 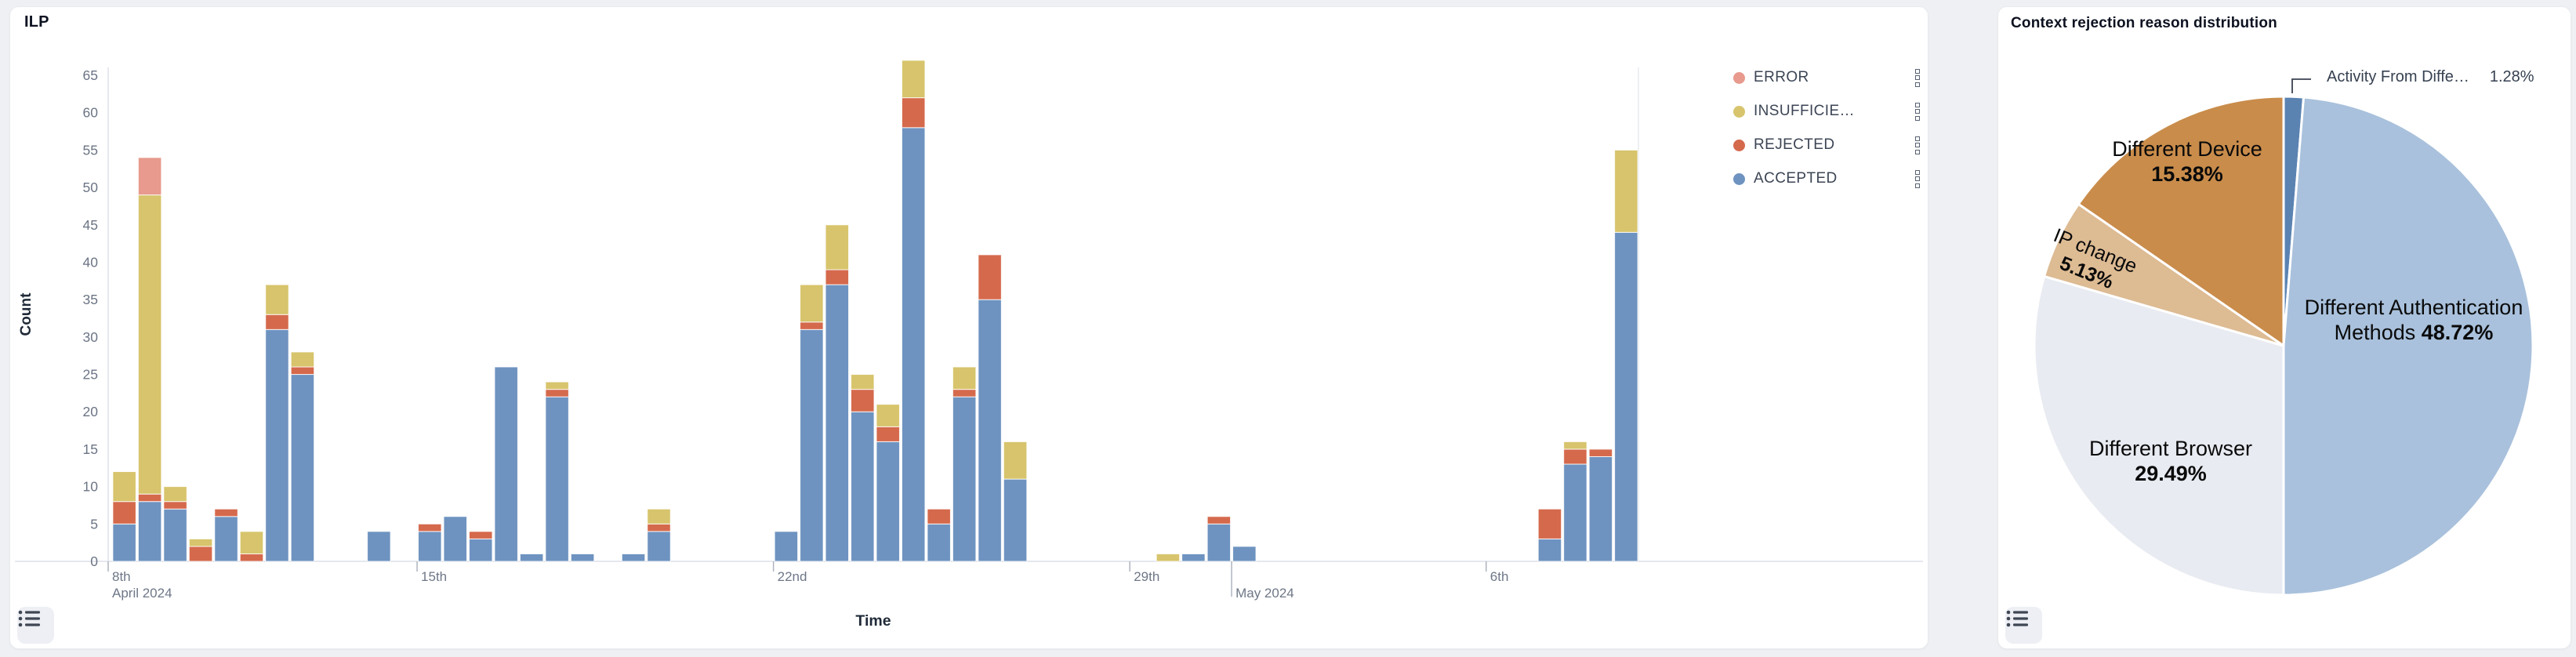 I want to click on legend-item-error: ERROR, so click(x=1827, y=78).